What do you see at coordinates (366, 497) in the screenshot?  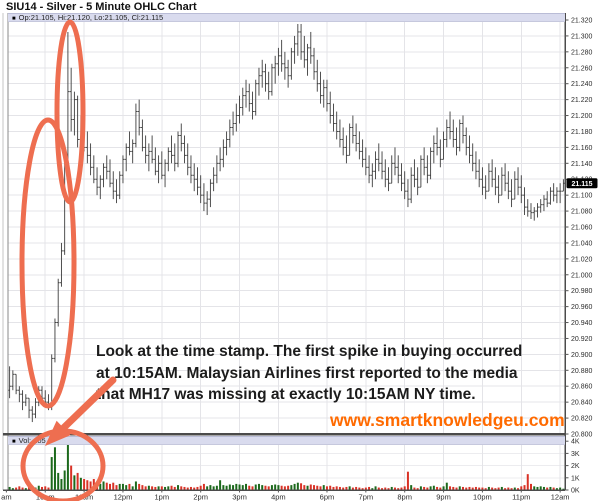 I see `time-axis-label: 7pm` at bounding box center [366, 497].